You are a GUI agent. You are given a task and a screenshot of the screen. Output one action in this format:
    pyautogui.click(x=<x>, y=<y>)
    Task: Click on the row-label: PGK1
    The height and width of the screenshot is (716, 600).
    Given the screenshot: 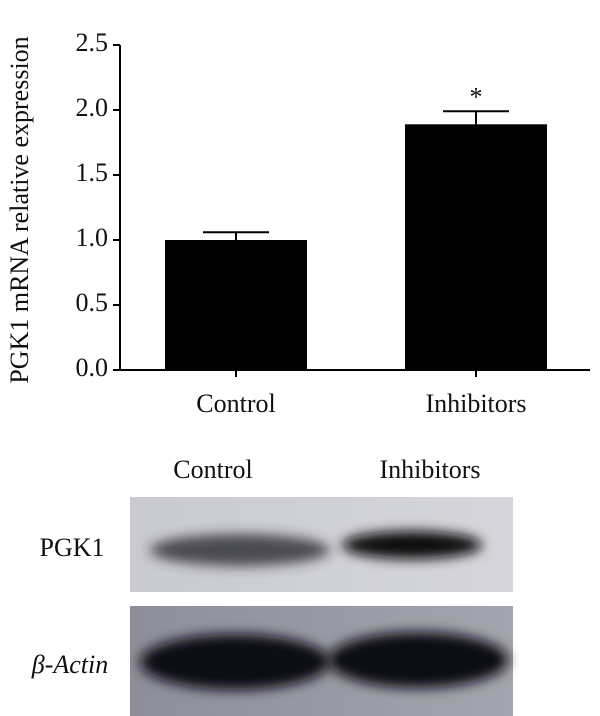 What is the action you would take?
    pyautogui.click(x=71, y=547)
    